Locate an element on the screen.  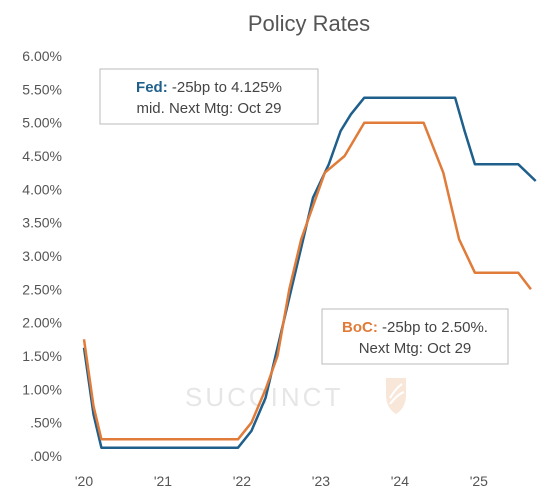
boc-annotation-box is located at coordinates (415, 336).